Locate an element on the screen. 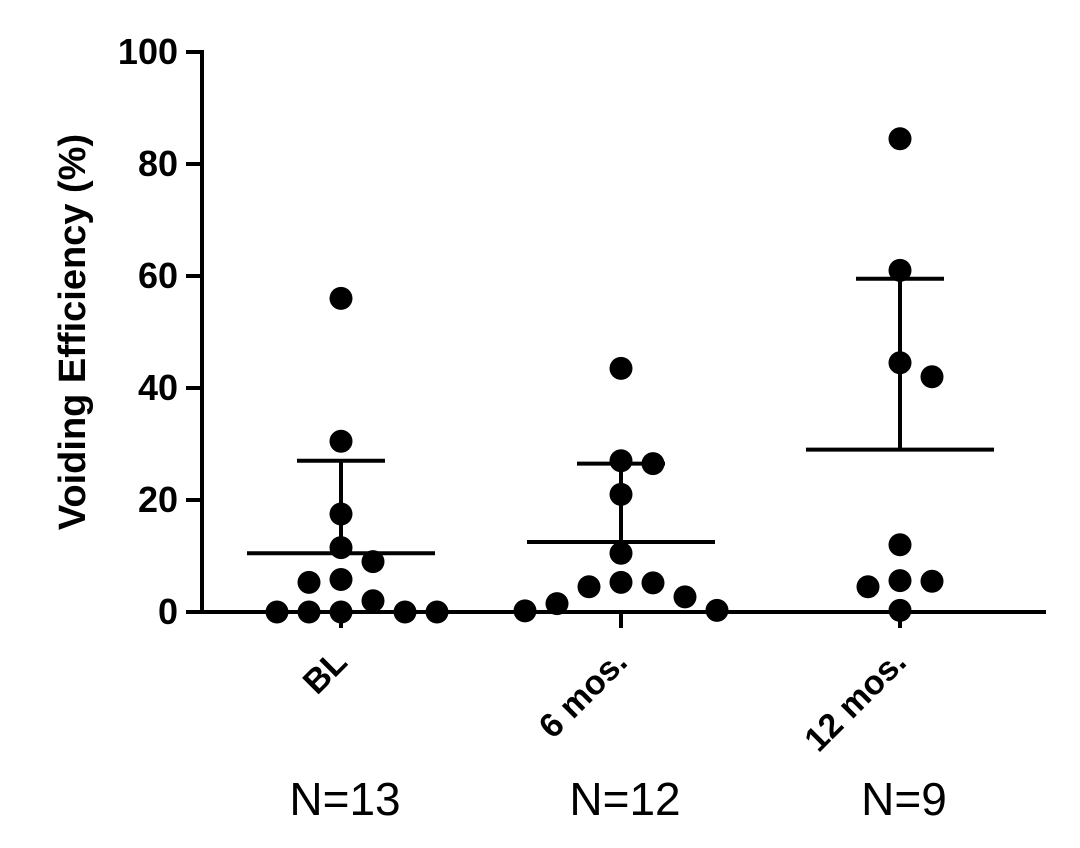  y-axis-label: Voiding Efficiency (%) is located at coordinates (73, 332).